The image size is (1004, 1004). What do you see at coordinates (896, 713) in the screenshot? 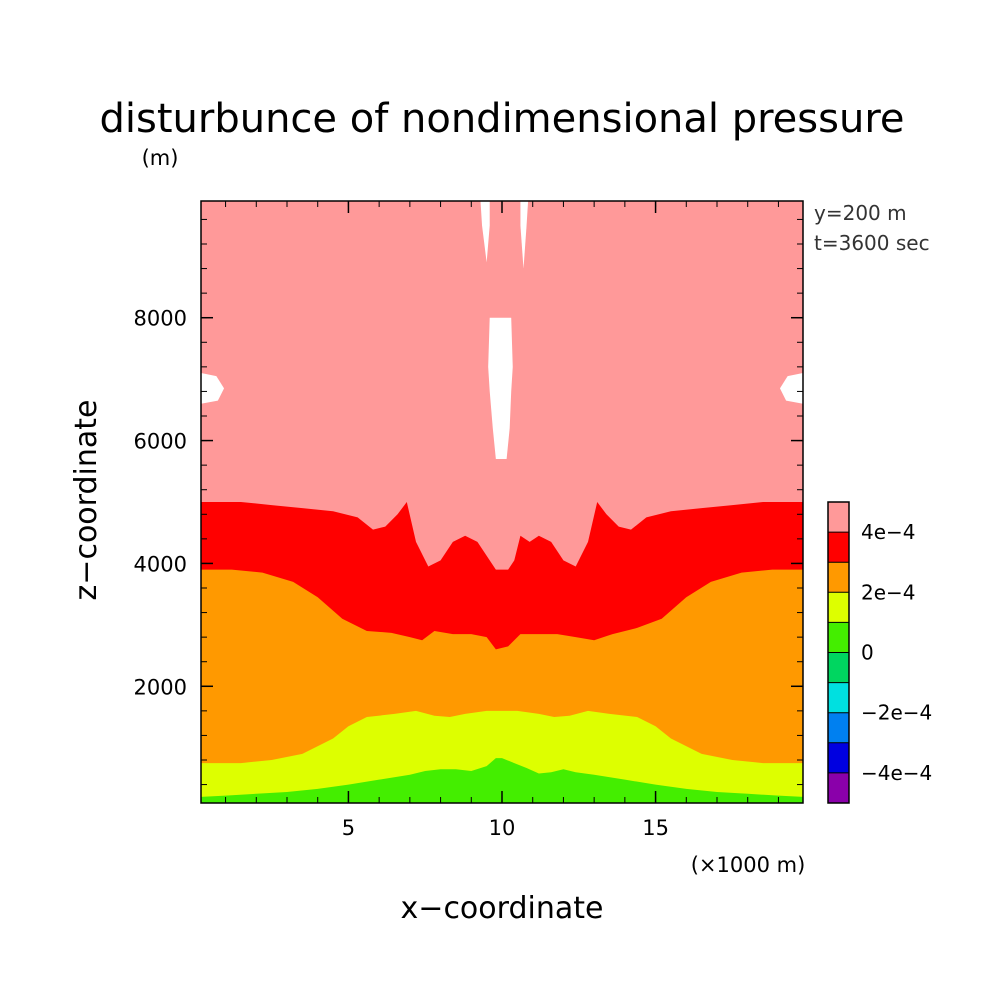
I see `colorbar-tick-label: −2e−4` at bounding box center [896, 713].